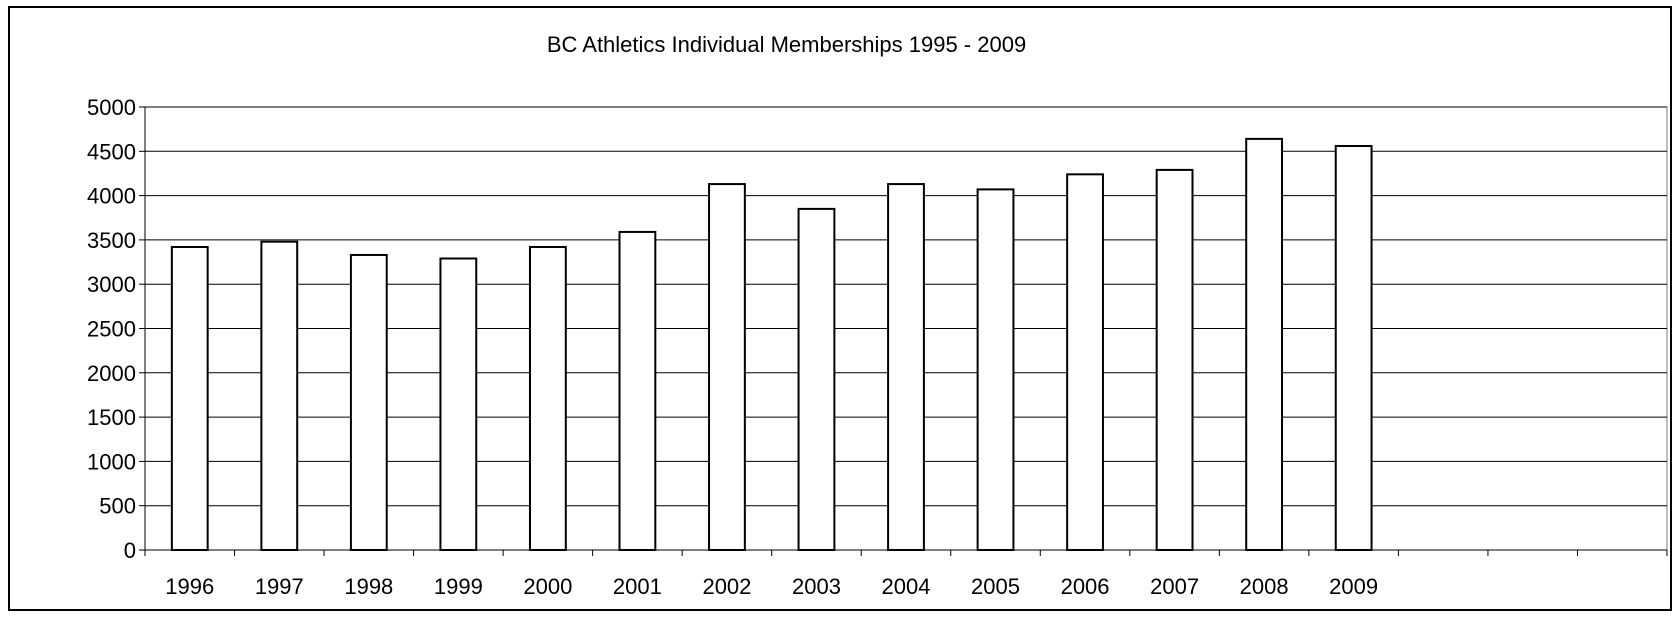 The image size is (1680, 617). What do you see at coordinates (111, 284) in the screenshot?
I see `y-tick-label: 3000` at bounding box center [111, 284].